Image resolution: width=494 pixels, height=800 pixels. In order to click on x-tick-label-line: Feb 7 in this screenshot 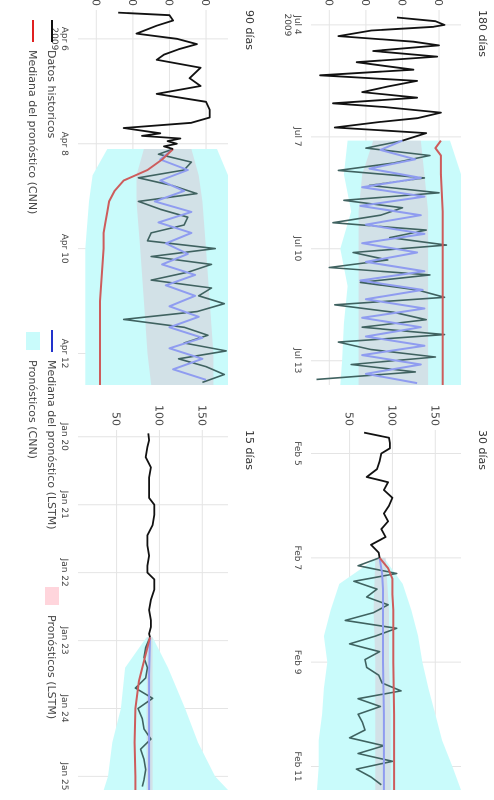, I will do `click(297, 558)`.